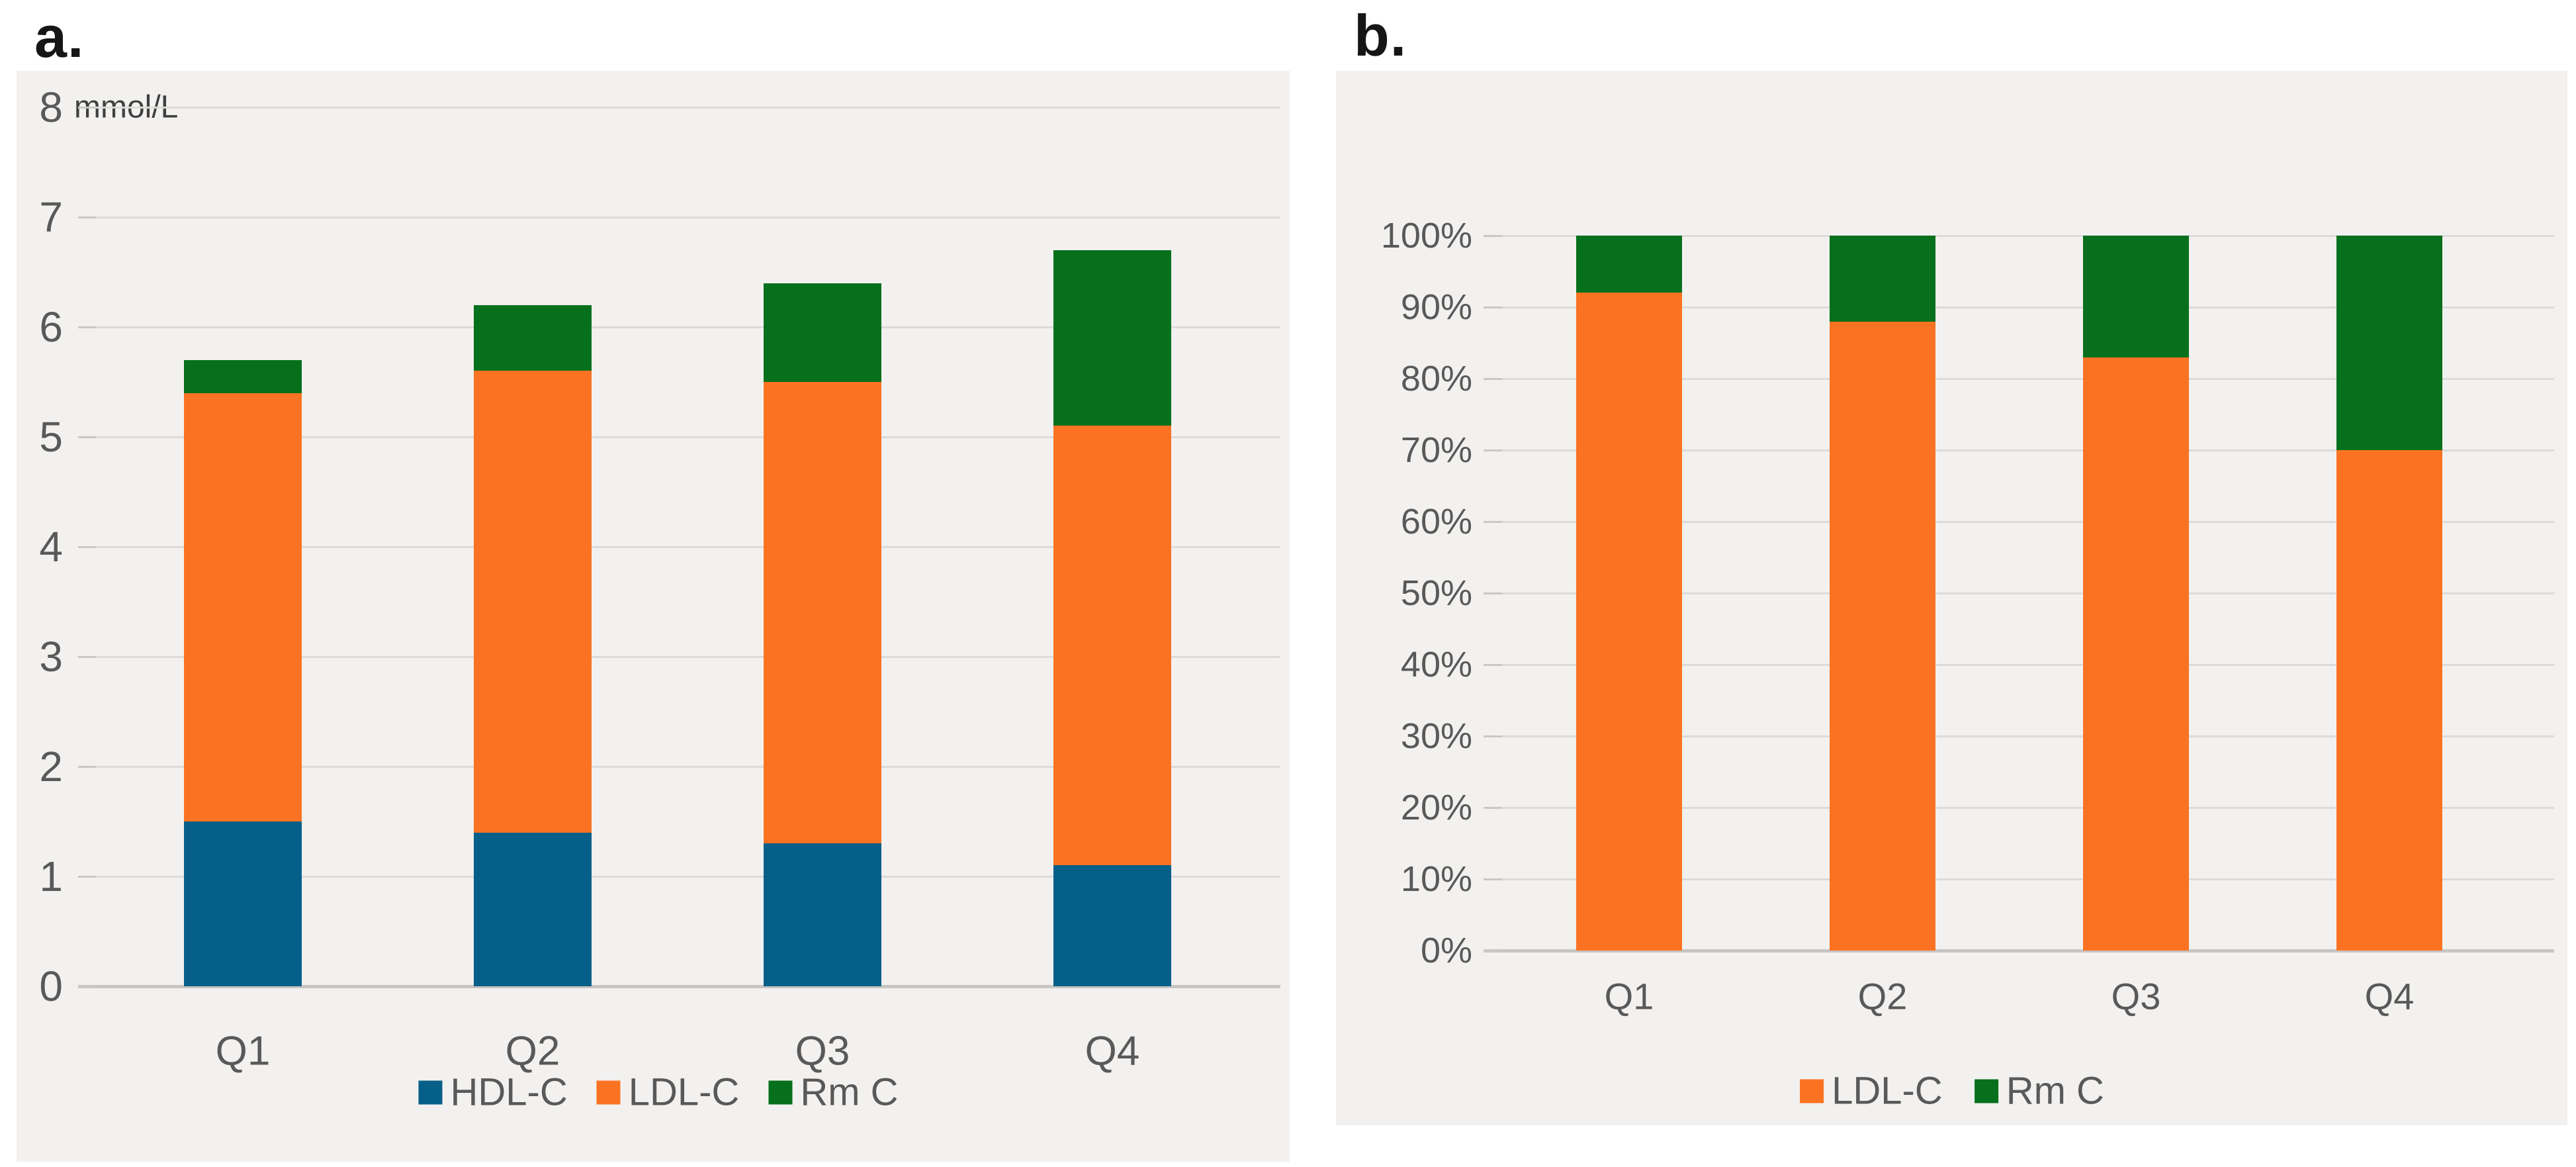 The width and height of the screenshot is (2576, 1167). I want to click on y-axis-label: 7, so click(51, 217).